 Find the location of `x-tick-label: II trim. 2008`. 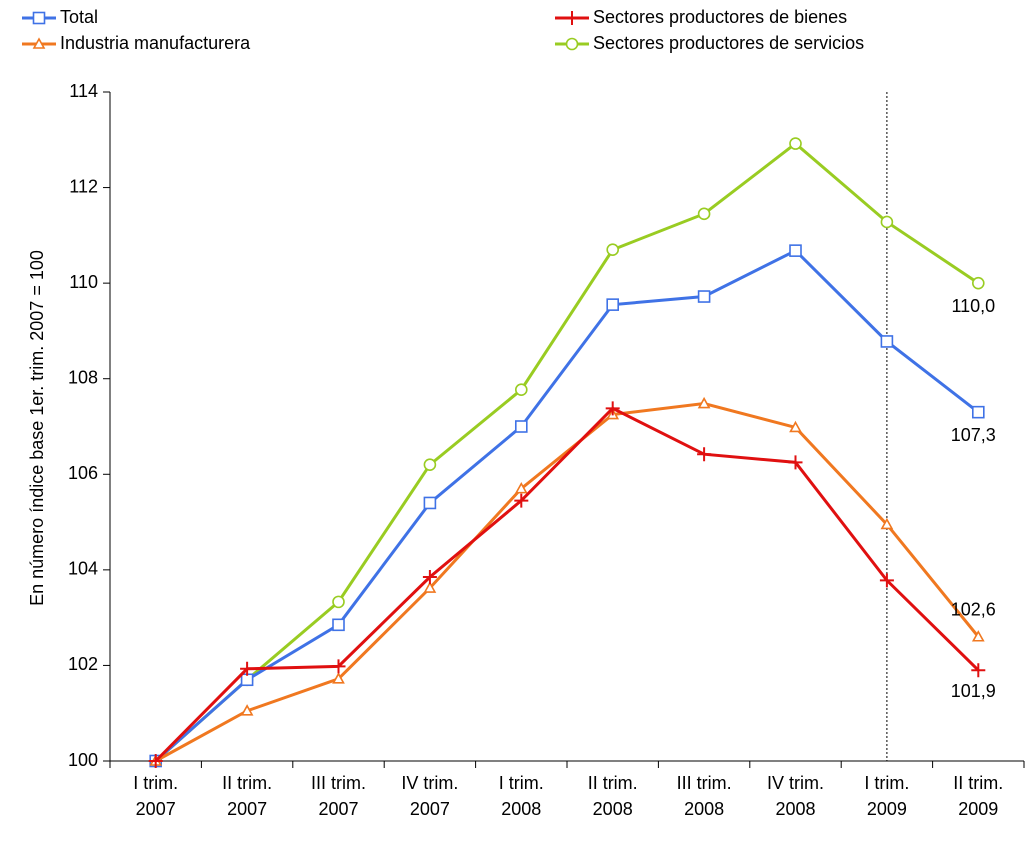

x-tick-label: II trim. 2008 is located at coordinates (613, 796).